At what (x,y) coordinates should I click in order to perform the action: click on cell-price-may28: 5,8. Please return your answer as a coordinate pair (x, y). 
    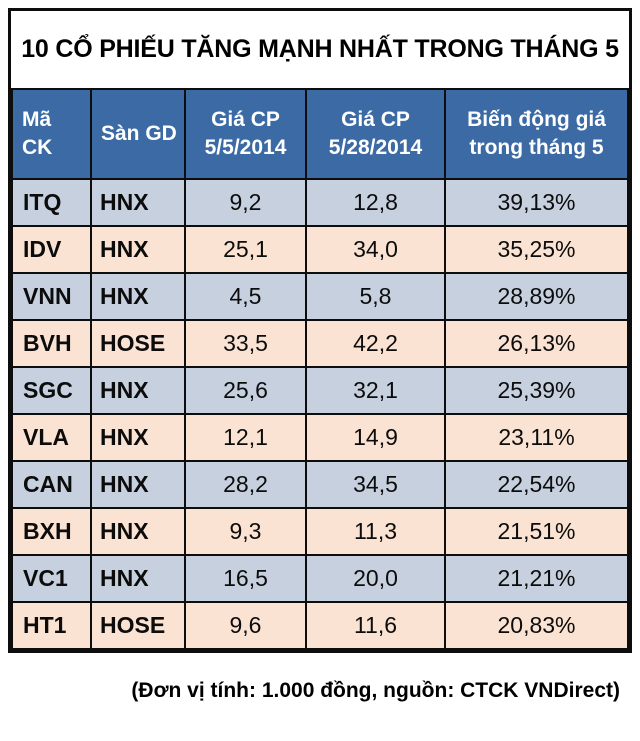
    Looking at the image, I should click on (375, 296).